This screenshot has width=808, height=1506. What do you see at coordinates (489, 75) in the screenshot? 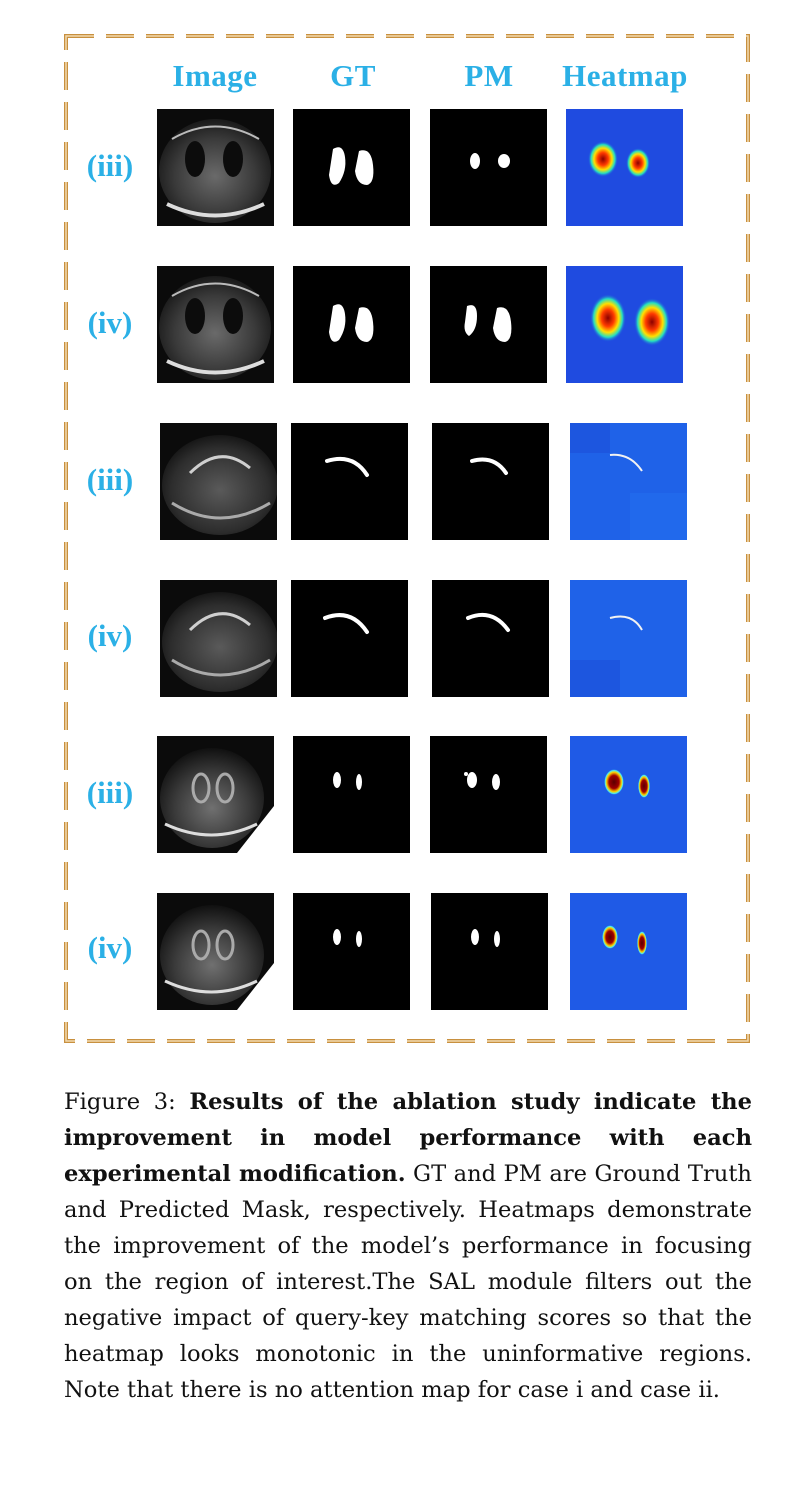
I see `column-header-pm: PM` at bounding box center [489, 75].